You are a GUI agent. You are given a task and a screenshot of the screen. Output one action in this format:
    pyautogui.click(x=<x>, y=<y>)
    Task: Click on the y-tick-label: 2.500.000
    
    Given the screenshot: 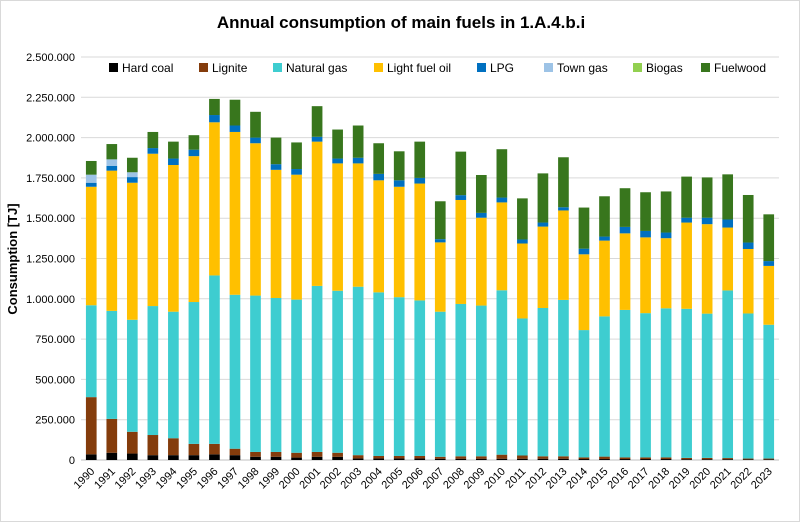 What is the action you would take?
    pyautogui.click(x=50, y=58)
    